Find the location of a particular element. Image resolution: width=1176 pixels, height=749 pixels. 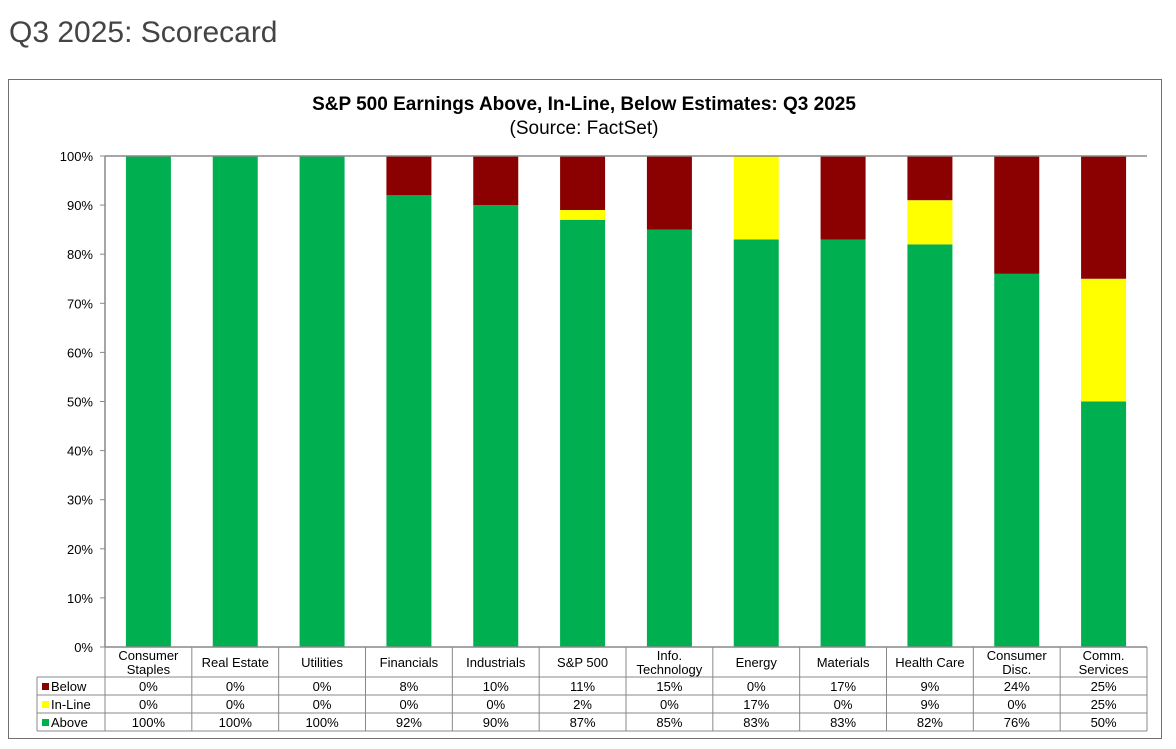

category-label: S&P 500 is located at coordinates (582, 662).